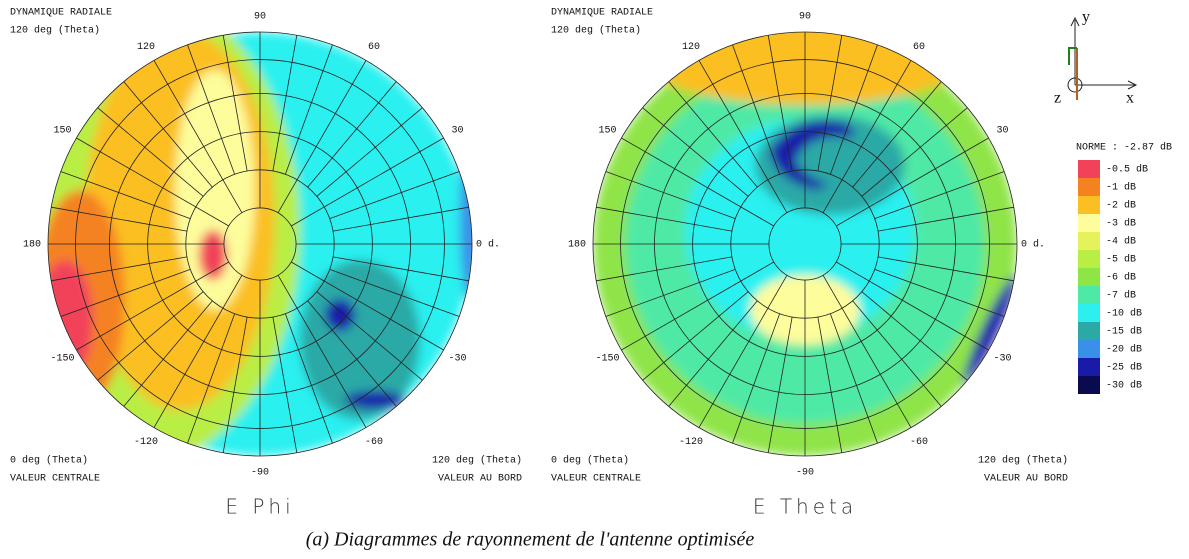 This screenshot has height=559, width=1189. I want to click on angle-label: 30, so click(1002, 131).